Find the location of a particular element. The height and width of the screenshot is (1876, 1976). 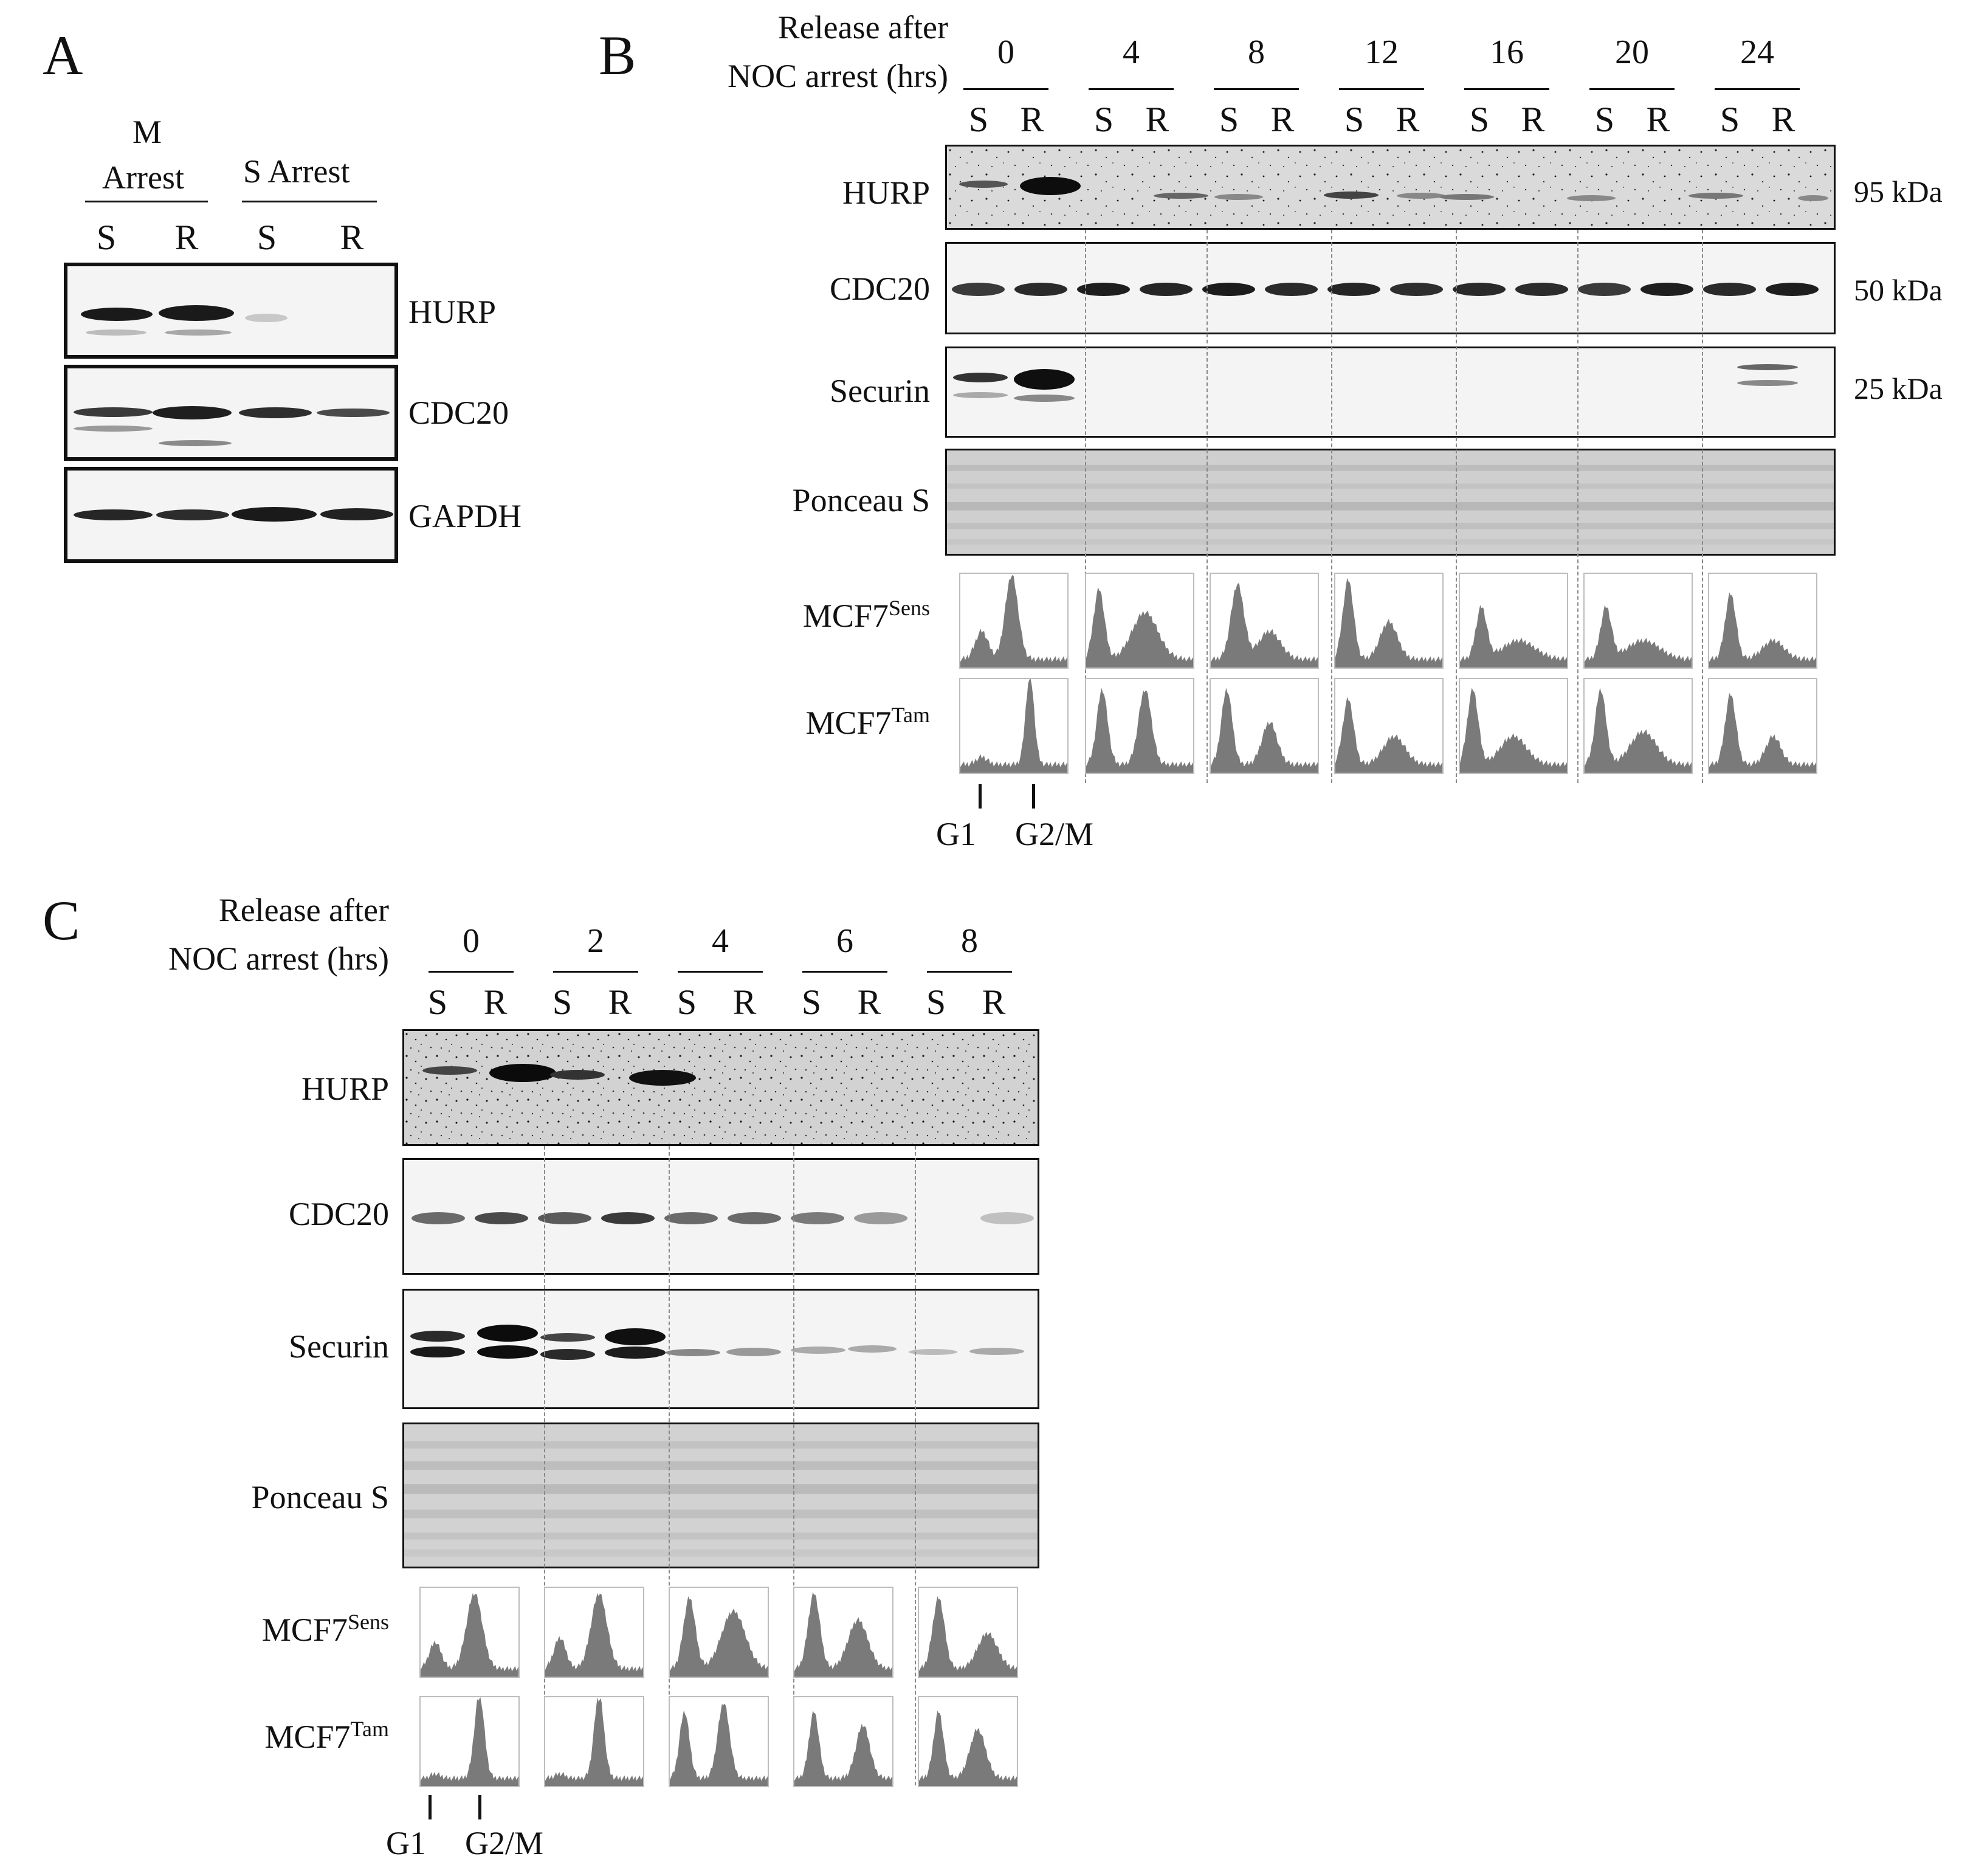

panel-c-letter: C is located at coordinates (61, 920).